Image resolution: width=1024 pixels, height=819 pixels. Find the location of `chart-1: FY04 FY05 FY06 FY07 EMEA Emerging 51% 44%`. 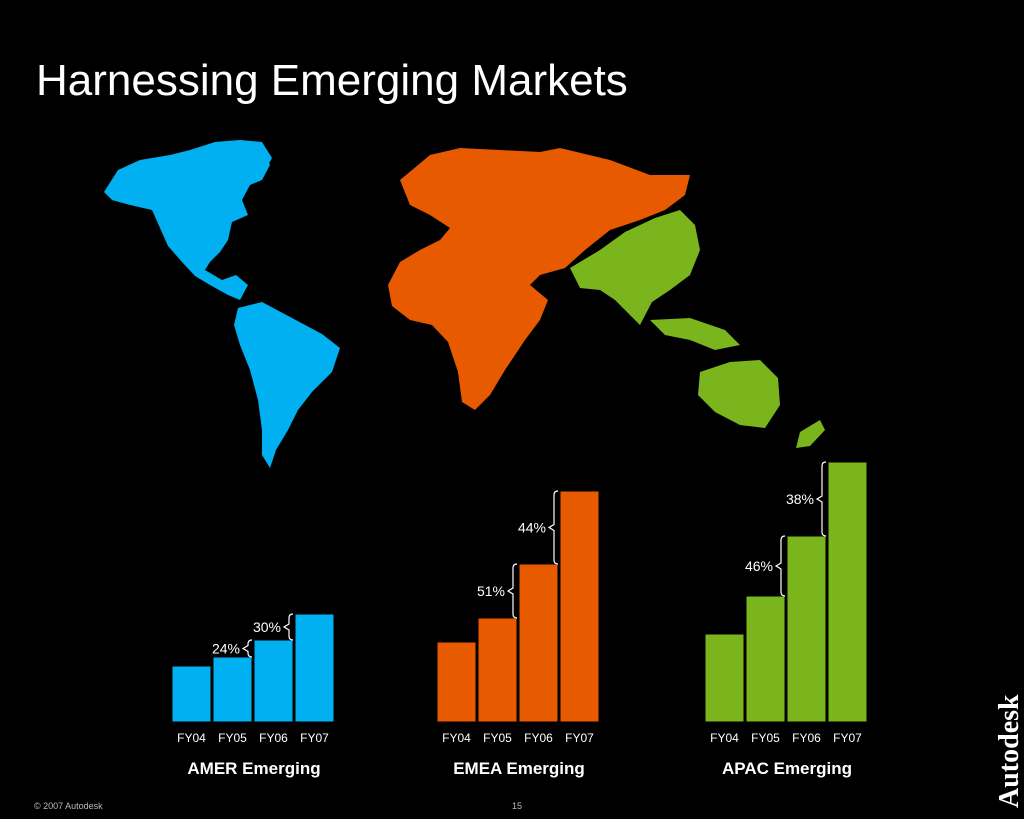

chart-1: FY04 FY05 FY06 FY07 EMEA Emerging 51% 44% is located at coordinates (518, 634).